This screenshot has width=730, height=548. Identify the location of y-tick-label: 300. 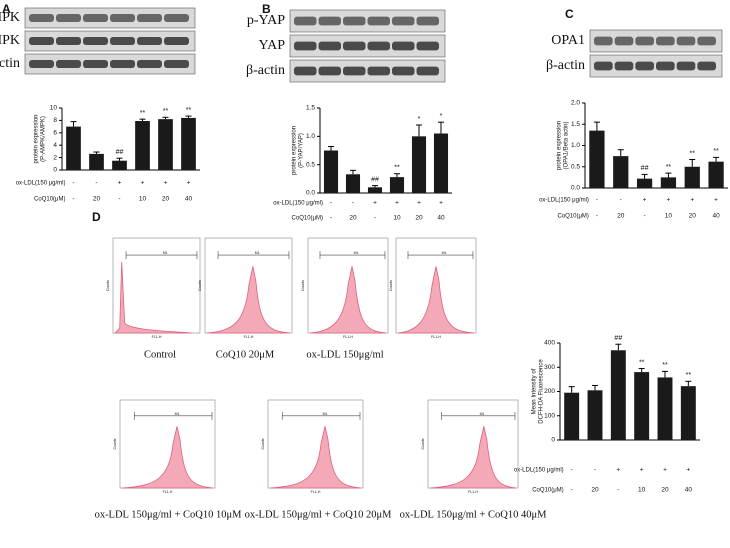
(549, 367).